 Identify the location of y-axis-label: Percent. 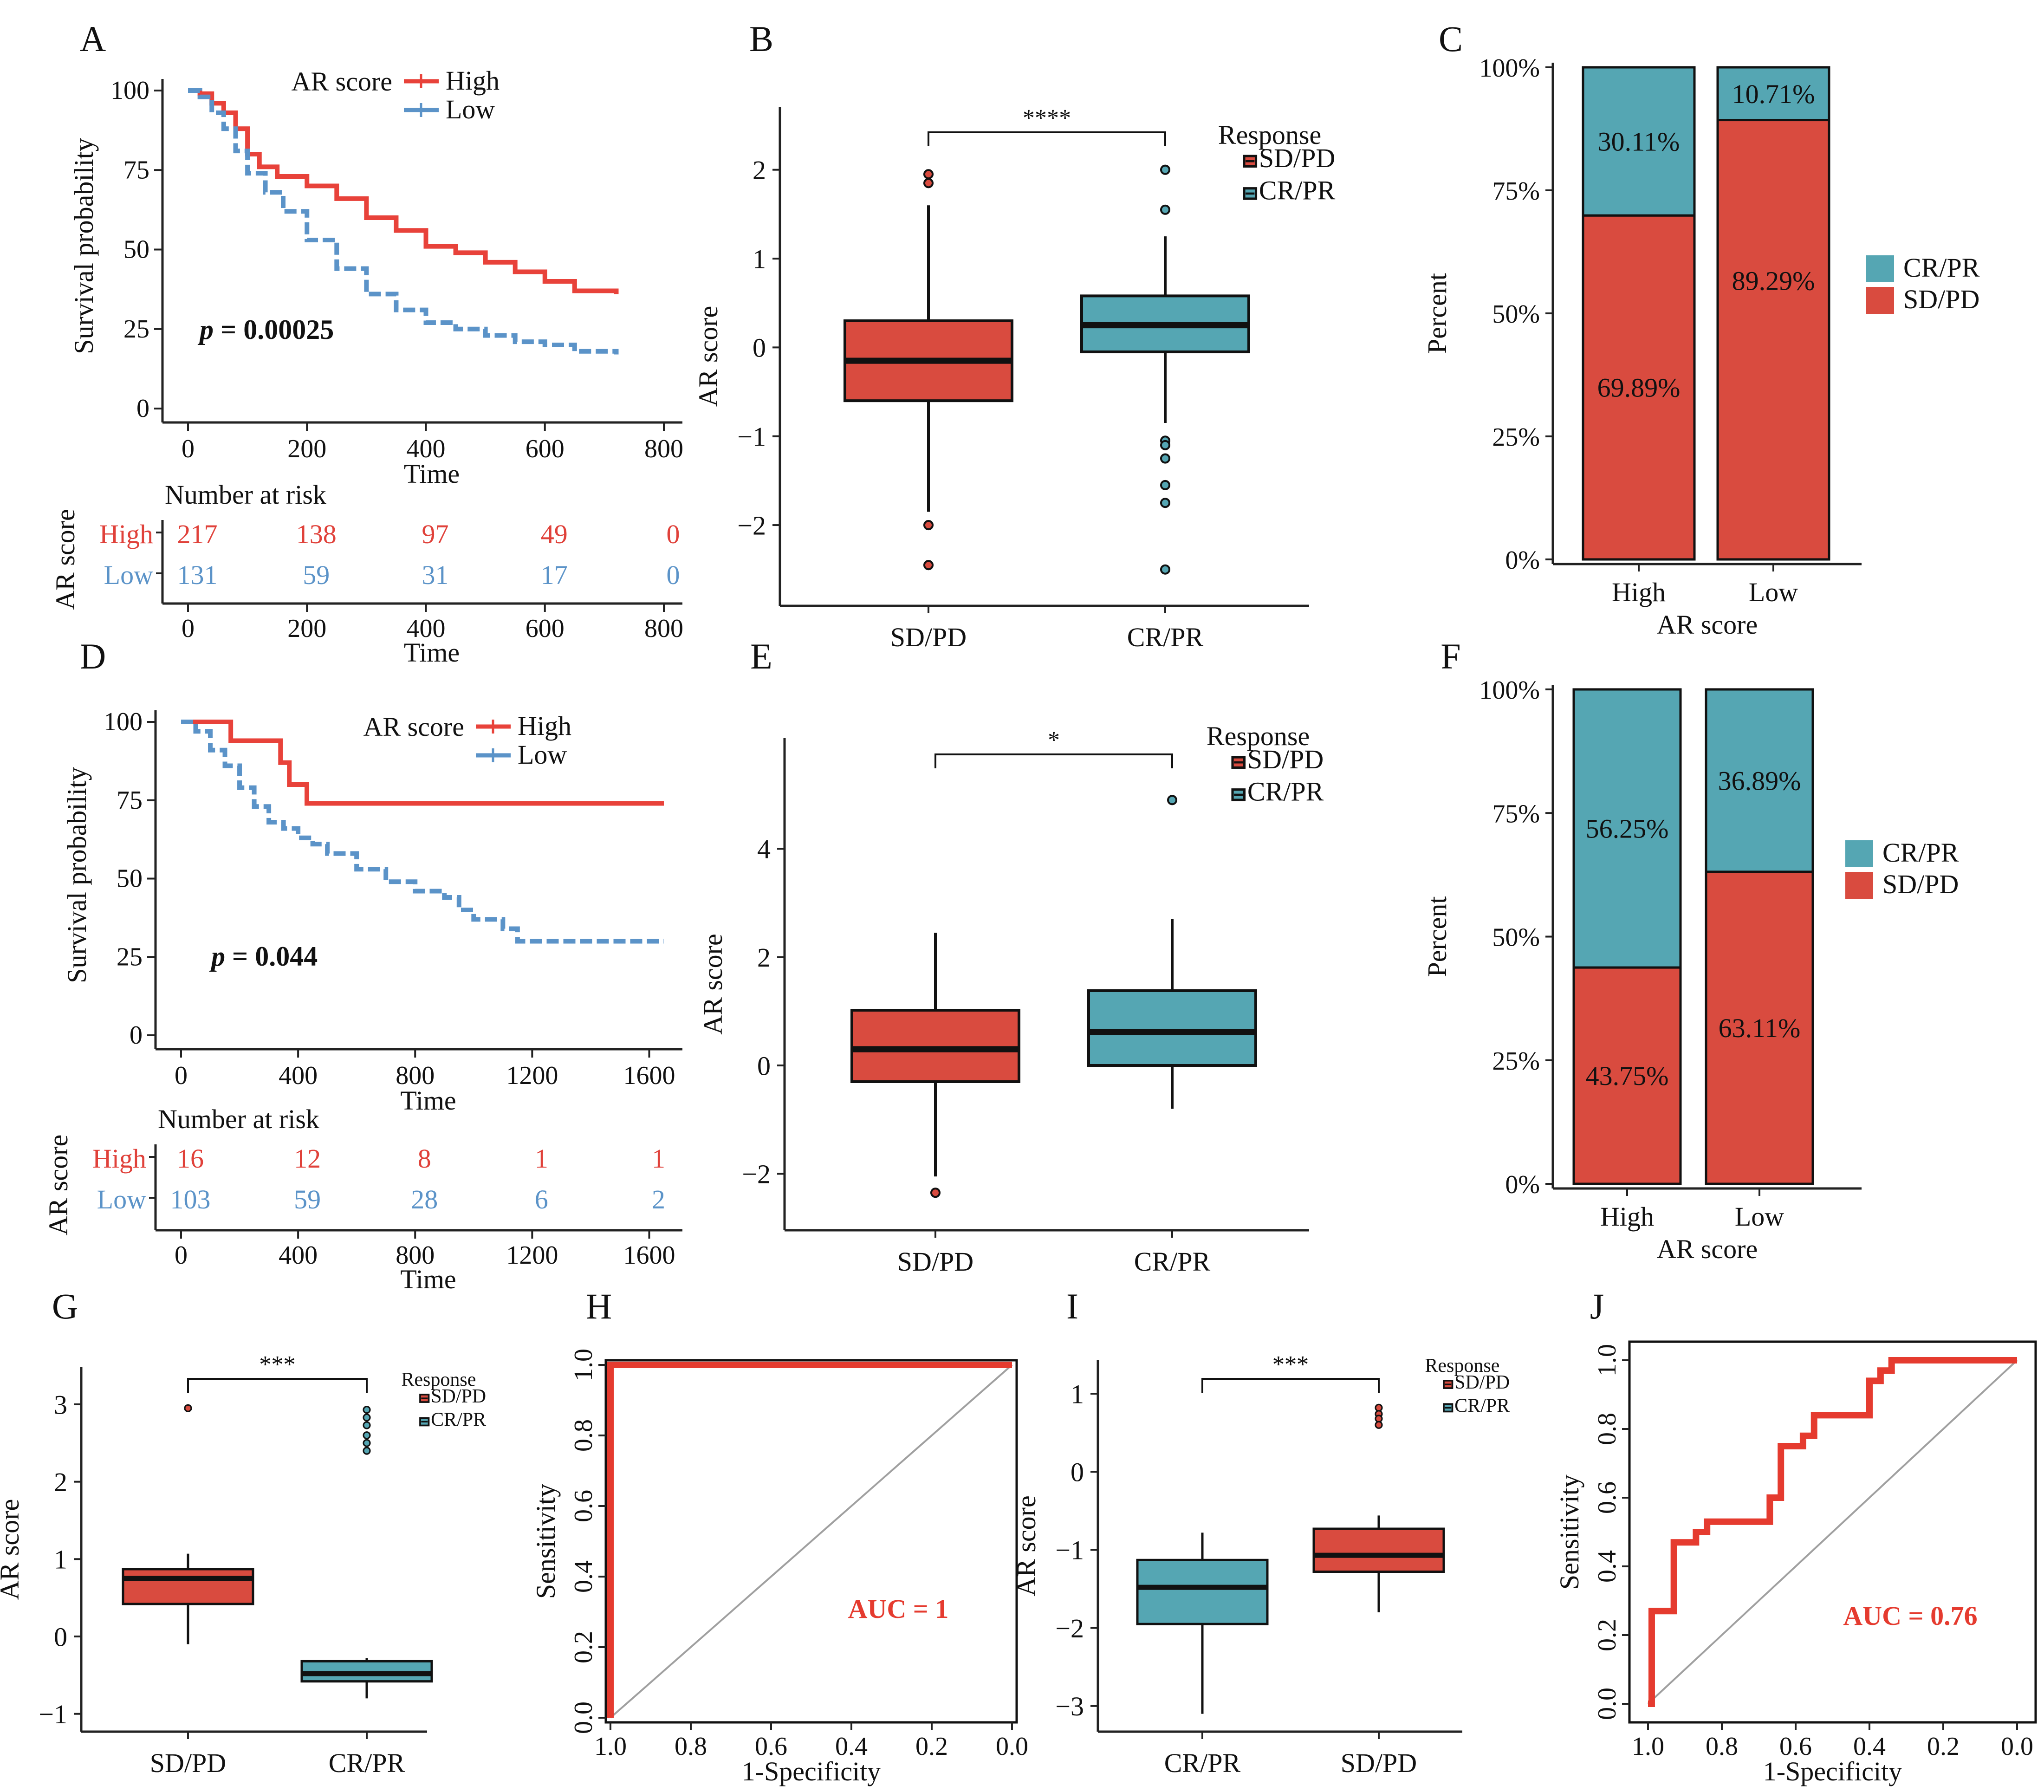
(1437, 314).